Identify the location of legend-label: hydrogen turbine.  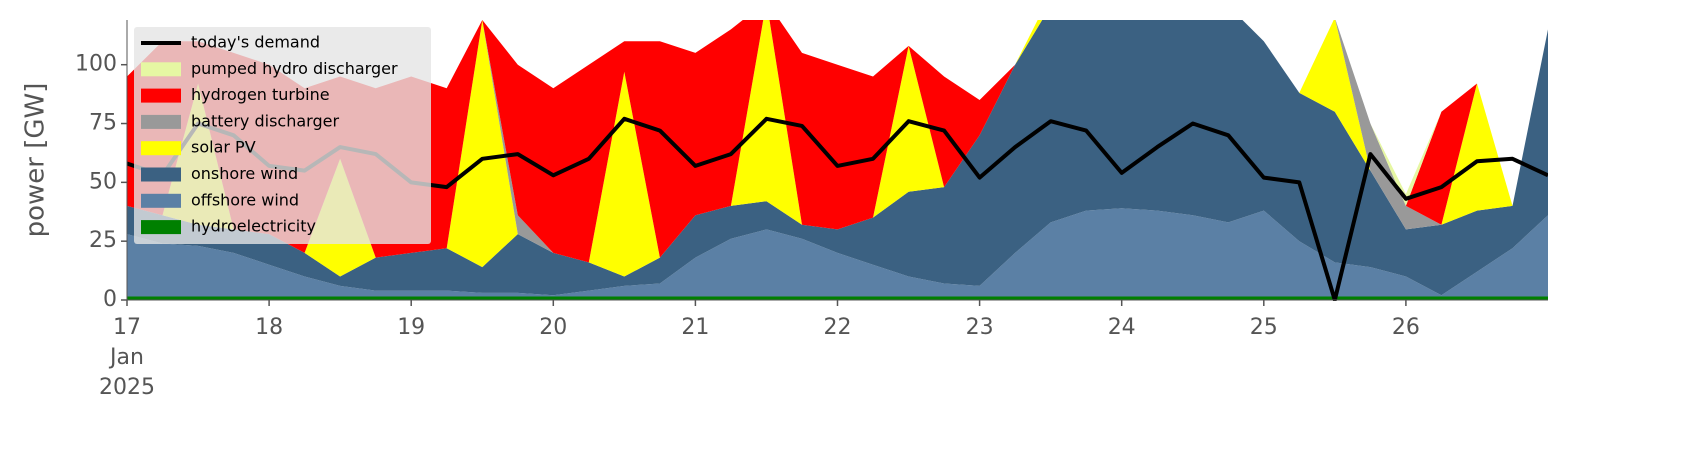
(260, 94).